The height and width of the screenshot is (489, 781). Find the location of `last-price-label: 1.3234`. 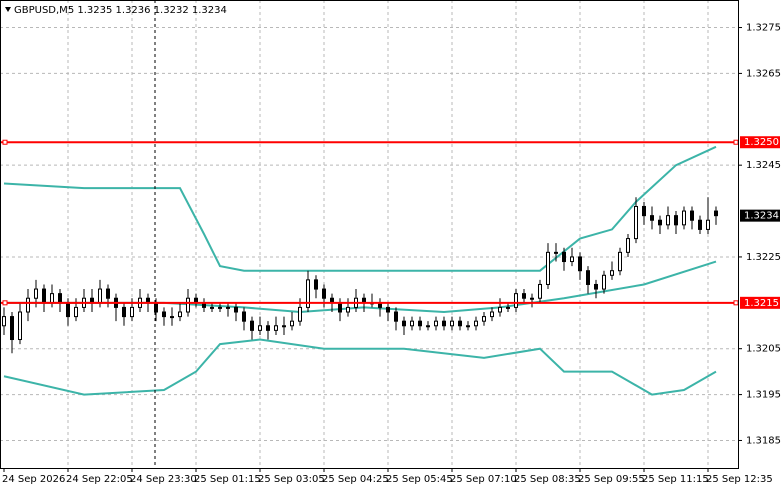

last-price-label: 1.3234 is located at coordinates (761, 216).